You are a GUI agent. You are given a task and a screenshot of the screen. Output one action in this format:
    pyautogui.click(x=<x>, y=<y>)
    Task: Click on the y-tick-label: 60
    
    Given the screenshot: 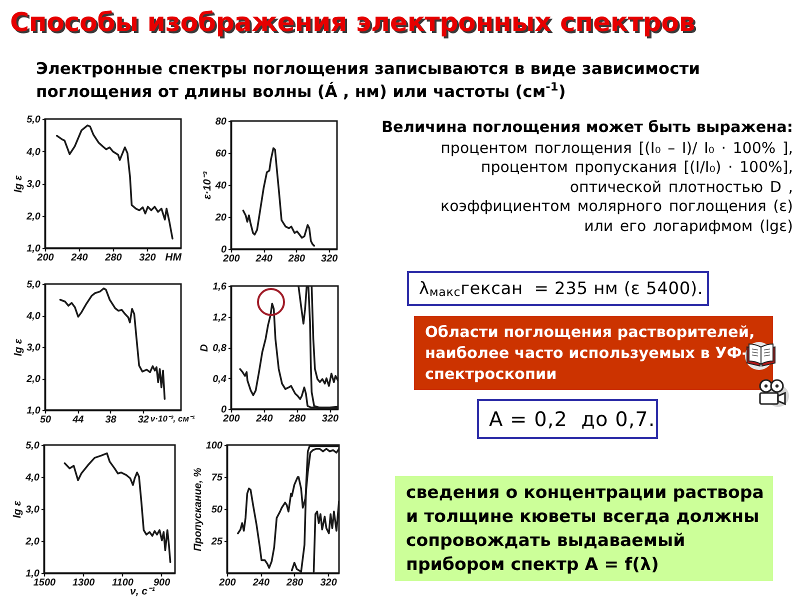 What is the action you would take?
    pyautogui.click(x=221, y=154)
    